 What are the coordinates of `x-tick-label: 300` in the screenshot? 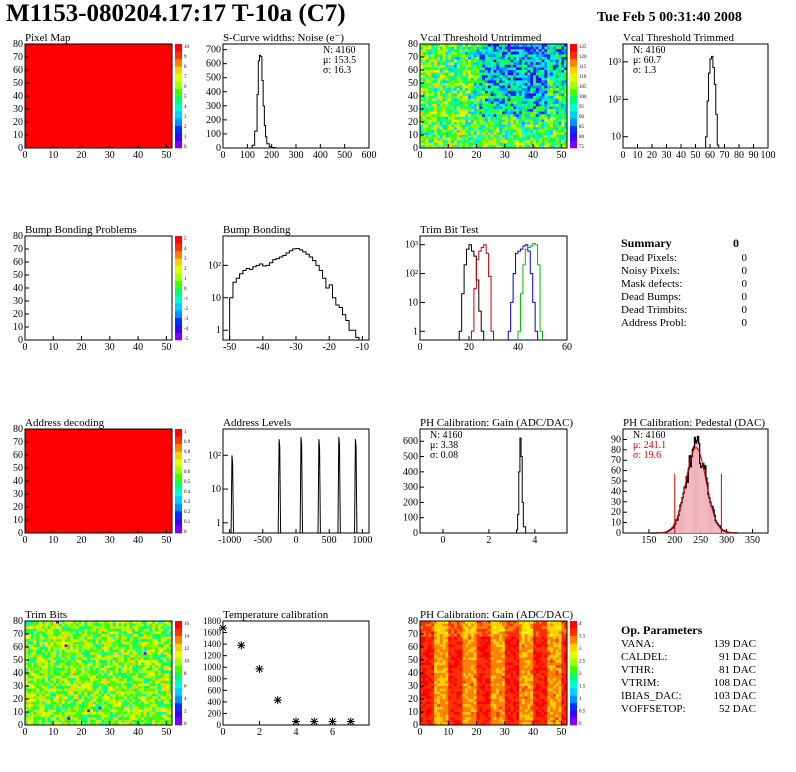 It's located at (296, 155).